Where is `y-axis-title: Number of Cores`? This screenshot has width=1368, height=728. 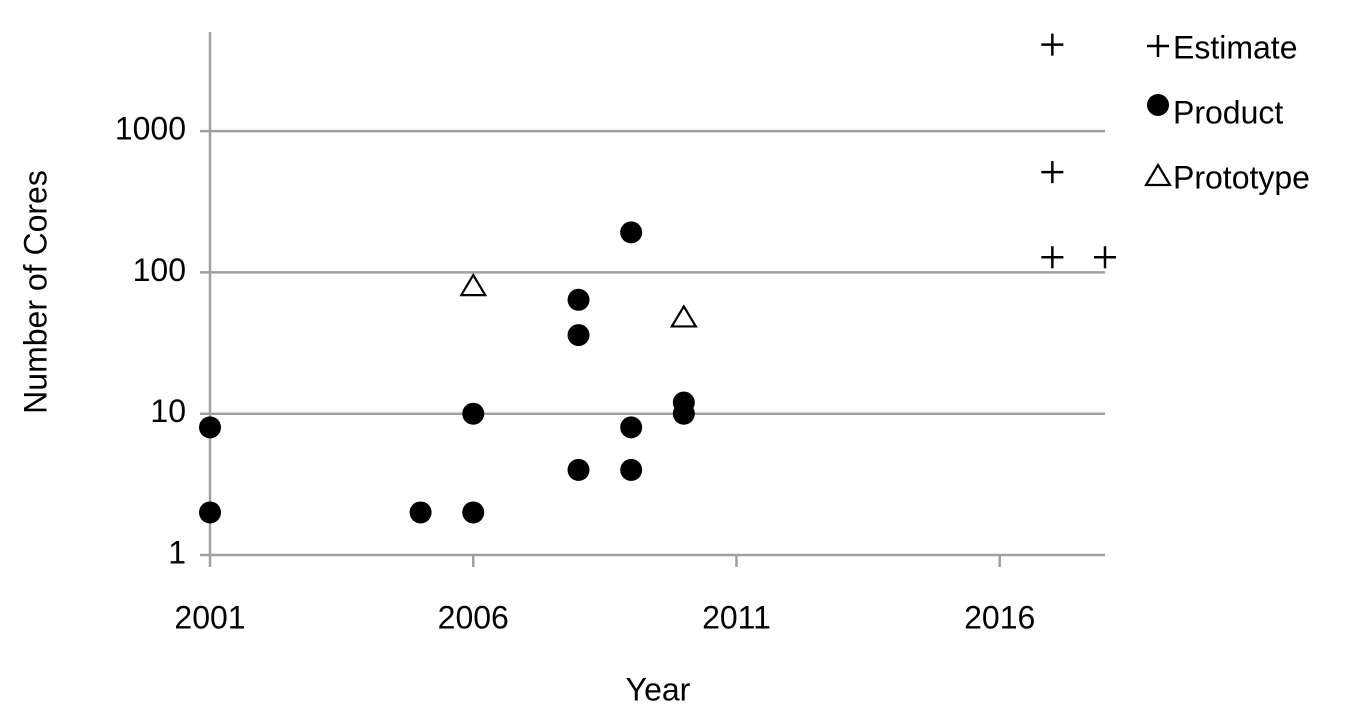
y-axis-title: Number of Cores is located at coordinates (35, 292).